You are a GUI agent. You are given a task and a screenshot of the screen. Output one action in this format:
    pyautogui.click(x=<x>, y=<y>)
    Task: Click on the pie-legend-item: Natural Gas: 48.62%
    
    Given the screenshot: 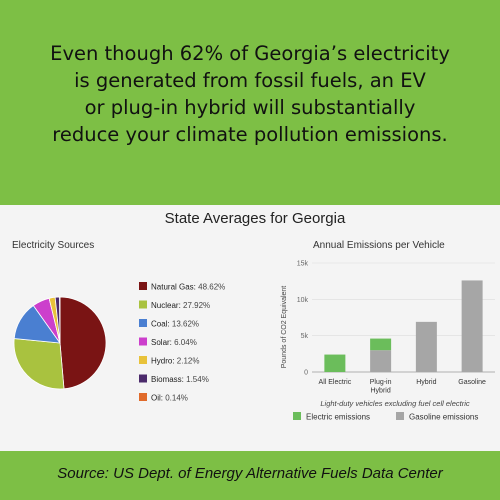 What is the action you would take?
    pyautogui.click(x=188, y=287)
    